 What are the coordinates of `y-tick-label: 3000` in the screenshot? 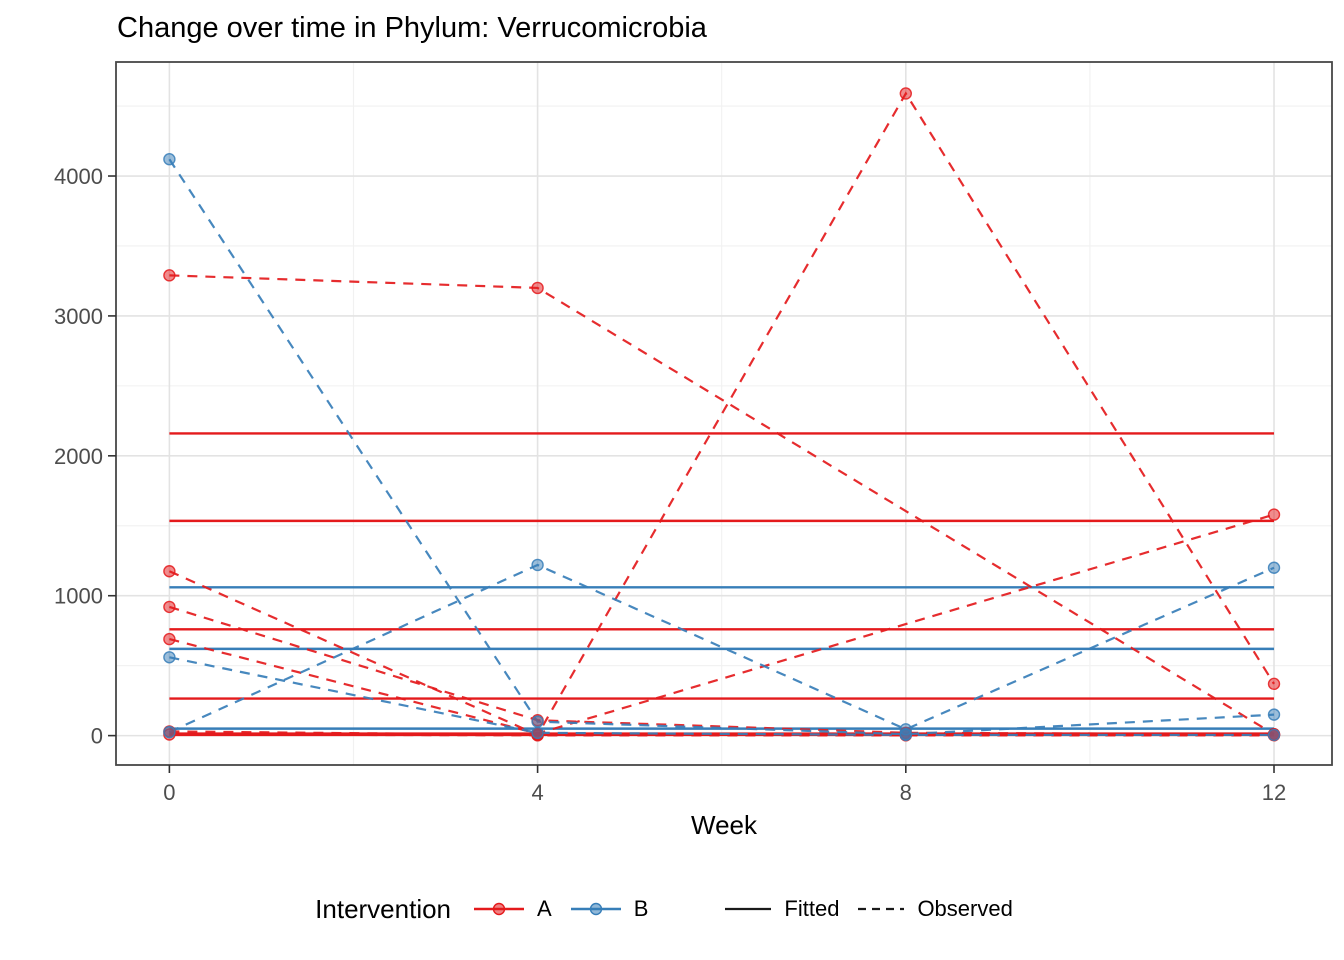 It's located at (78, 316).